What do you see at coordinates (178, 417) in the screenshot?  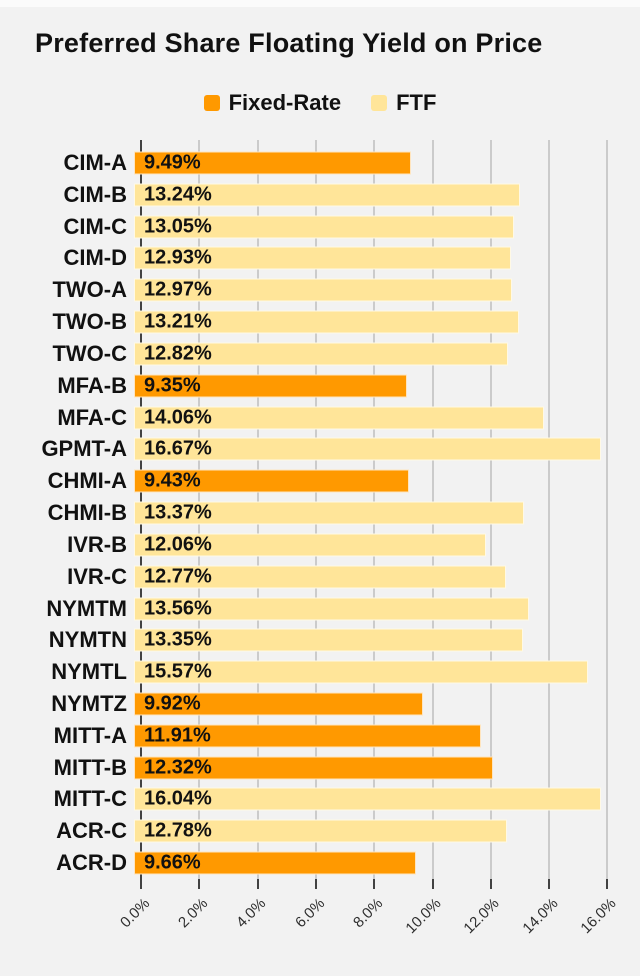 I see `bar-value-label: 14.06%` at bounding box center [178, 417].